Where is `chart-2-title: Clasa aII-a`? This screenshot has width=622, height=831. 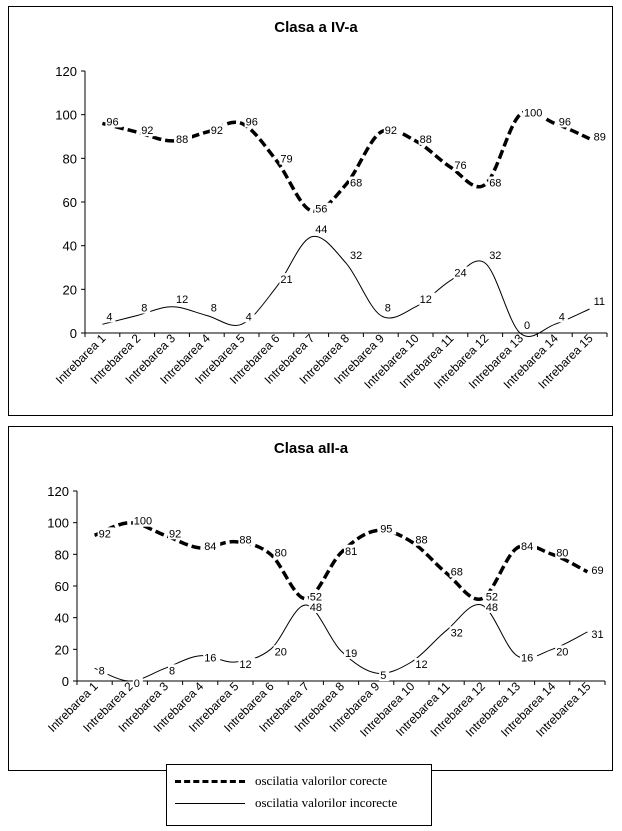 chart-2-title: Clasa aII-a is located at coordinates (311, 448).